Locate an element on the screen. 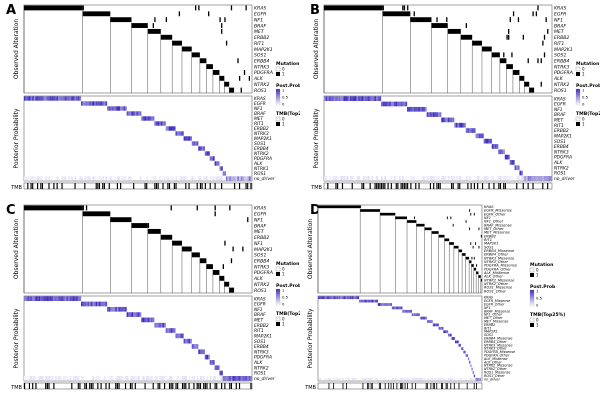  posterior-gene-label: ALK_Other is located at coordinates (492, 362).